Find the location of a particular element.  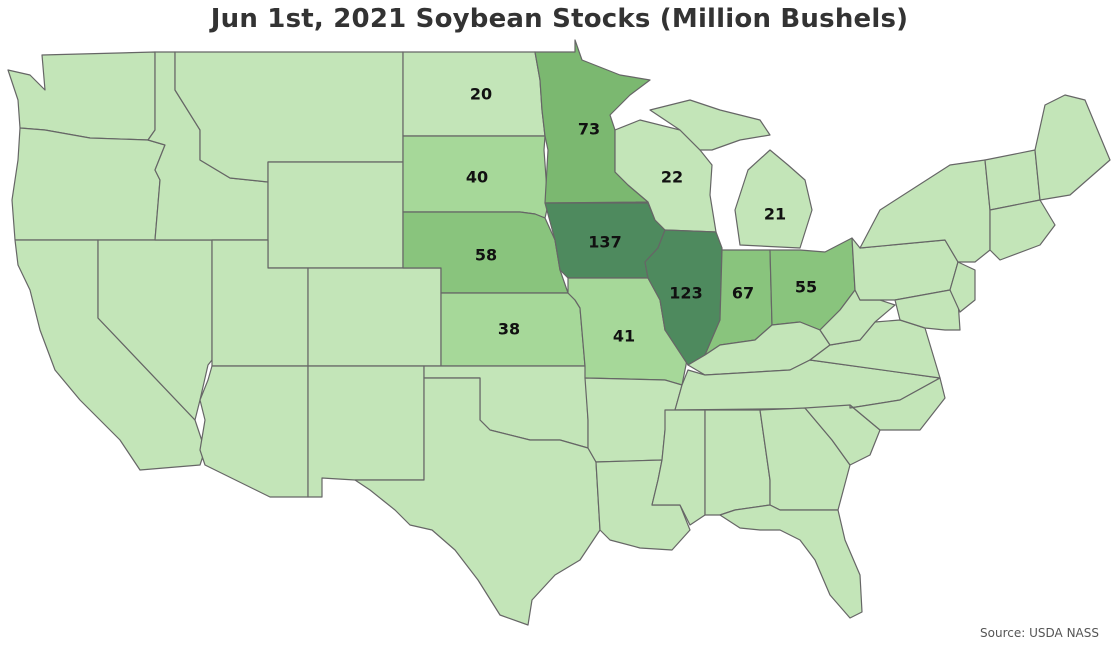

state-west-virginia is located at coordinates (857, 317).